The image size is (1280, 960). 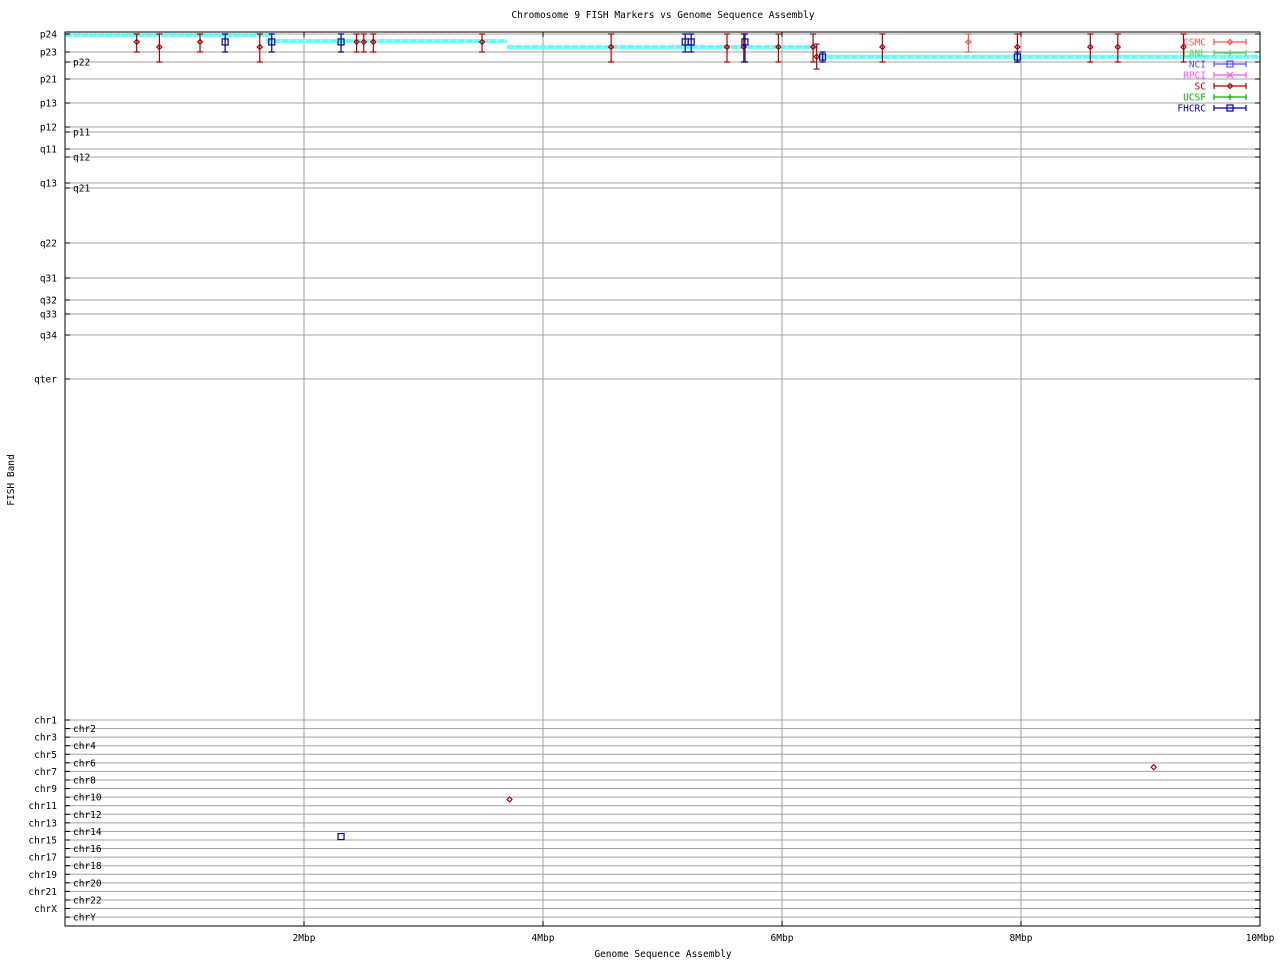 What do you see at coordinates (48, 336) in the screenshot?
I see `y-tick-label: q34` at bounding box center [48, 336].